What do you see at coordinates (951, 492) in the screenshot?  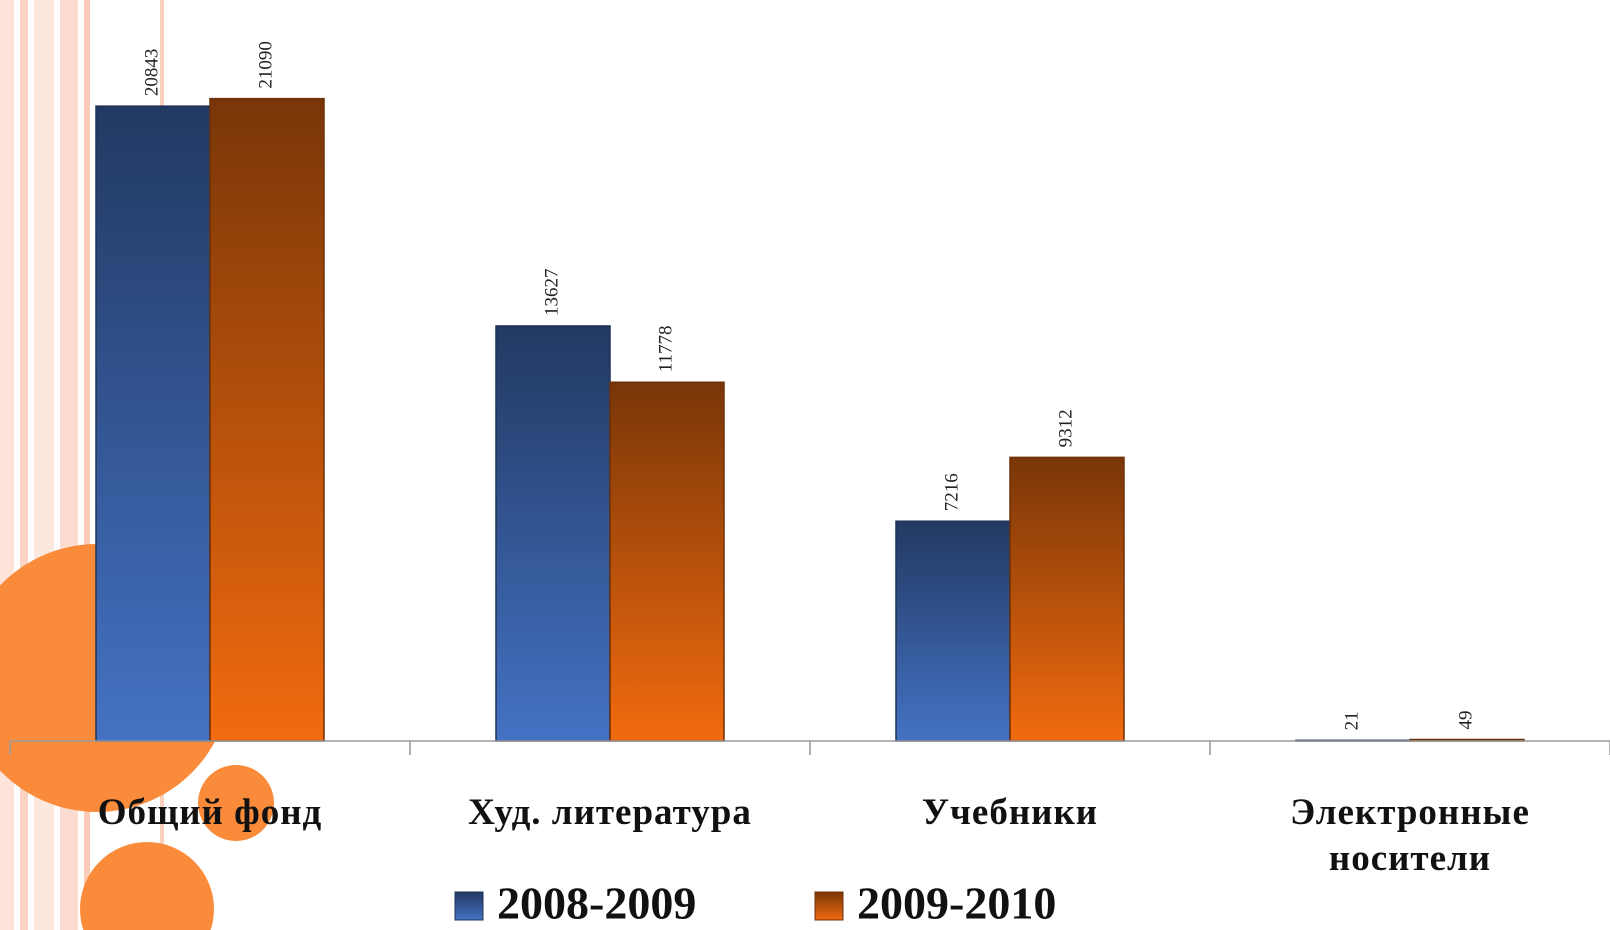 I see `value-label: 7216` at bounding box center [951, 492].